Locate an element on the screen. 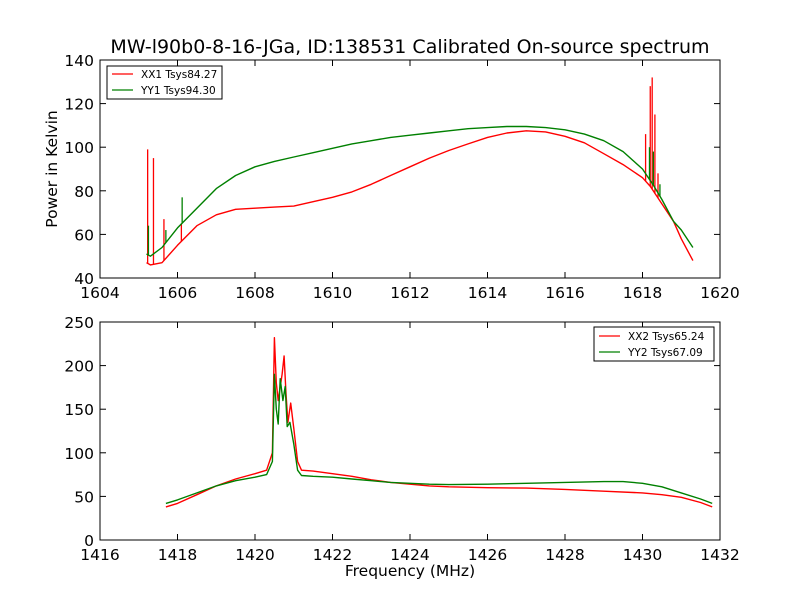  y-tick-label: 60 is located at coordinates (84, 235).